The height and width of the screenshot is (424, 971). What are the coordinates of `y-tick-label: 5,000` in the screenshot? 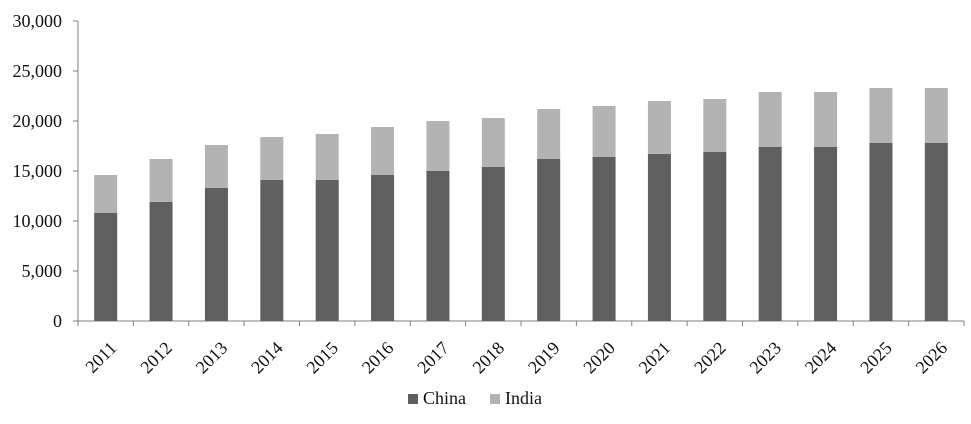 It's located at (42, 271).